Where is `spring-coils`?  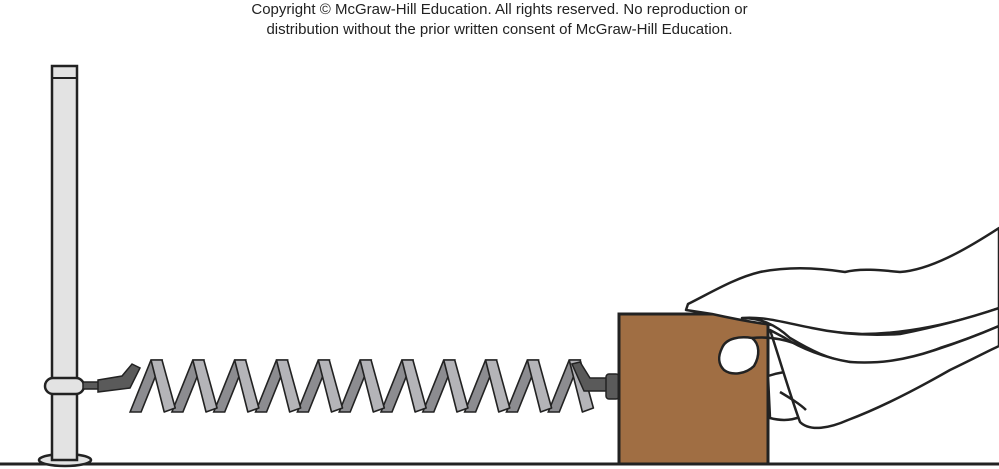 spring-coils is located at coordinates (361, 386).